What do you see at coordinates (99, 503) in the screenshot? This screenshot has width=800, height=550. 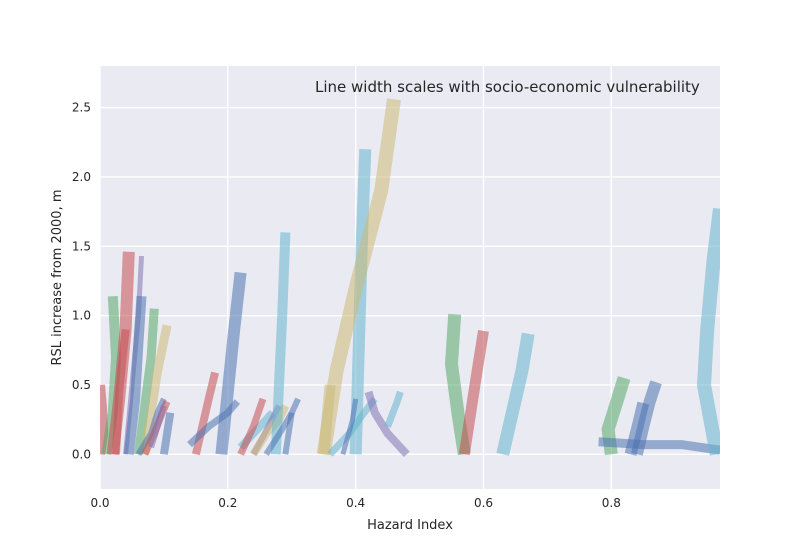 I see `x-tick-label: 0.0` at bounding box center [99, 503].